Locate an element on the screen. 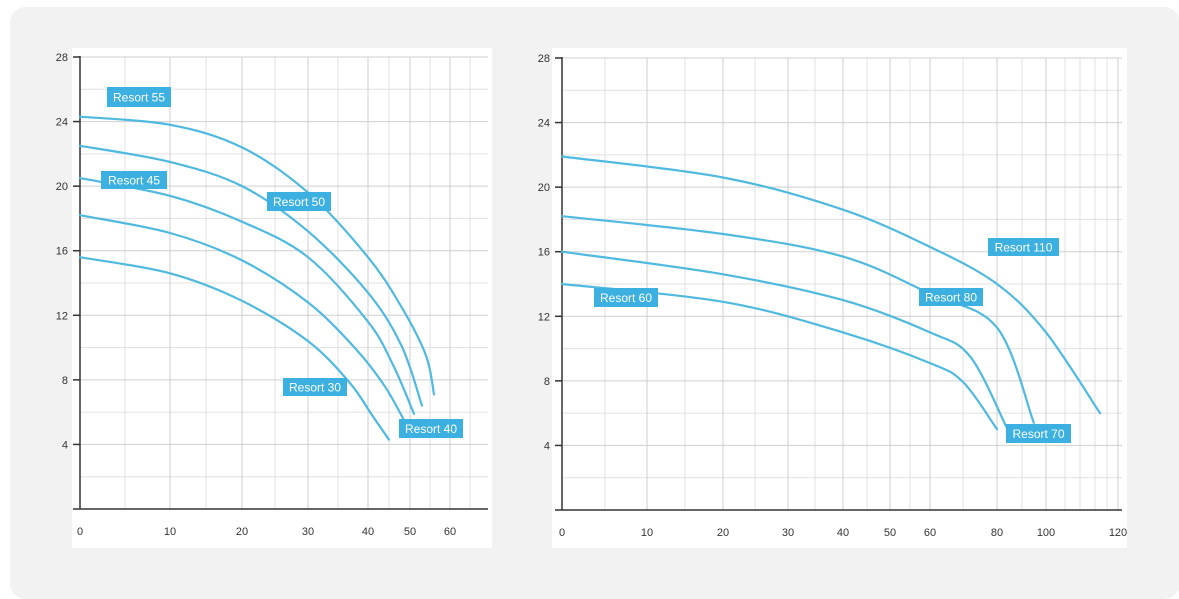 This screenshot has width=1179, height=599. x-tick-label: 100 is located at coordinates (1046, 533).